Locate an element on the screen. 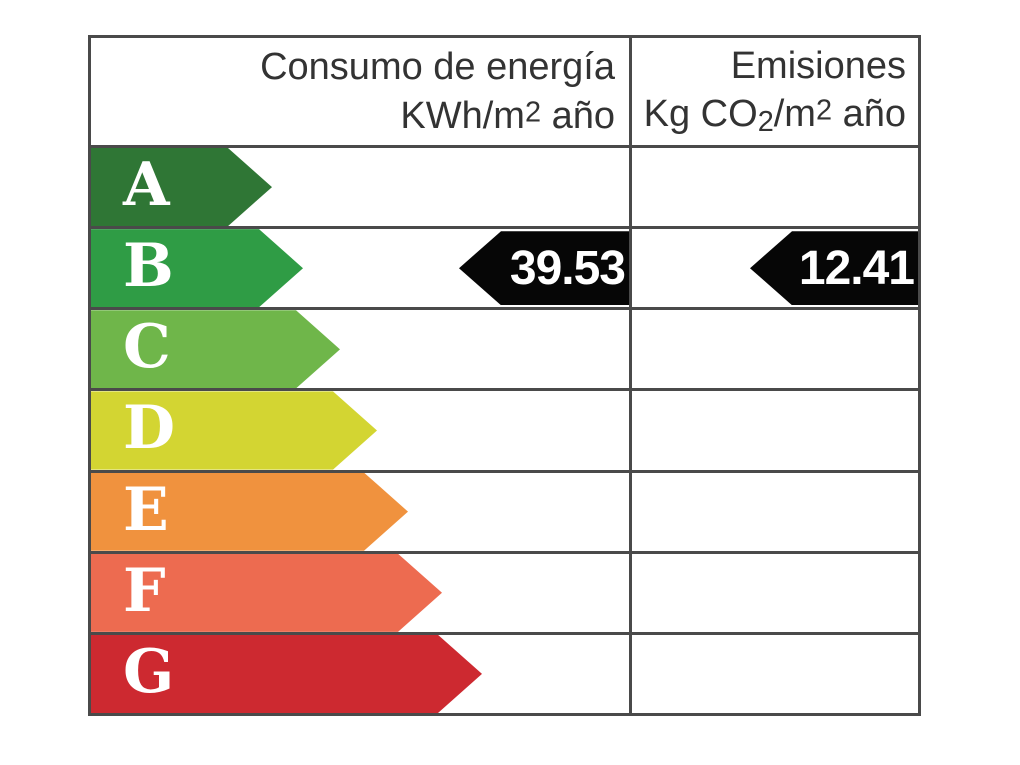 The height and width of the screenshot is (765, 1020). consumption-title: Consumo de energía is located at coordinates (437, 67).